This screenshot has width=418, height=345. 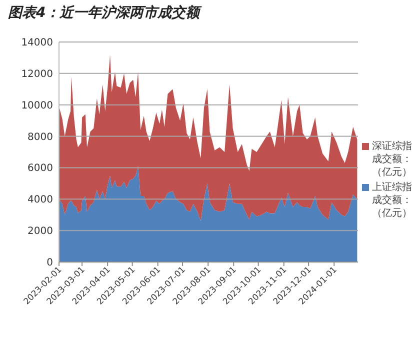 What do you see at coordinates (104, 13) in the screenshot?
I see `chart-title: 图表4：近一年沪深两市成交额` at bounding box center [104, 13].